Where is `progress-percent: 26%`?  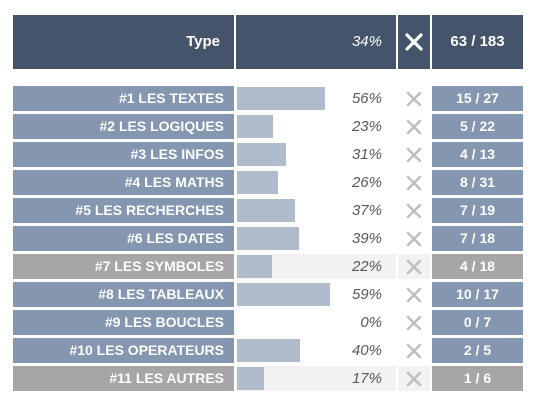 progress-percent: 26% is located at coordinates (366, 182).